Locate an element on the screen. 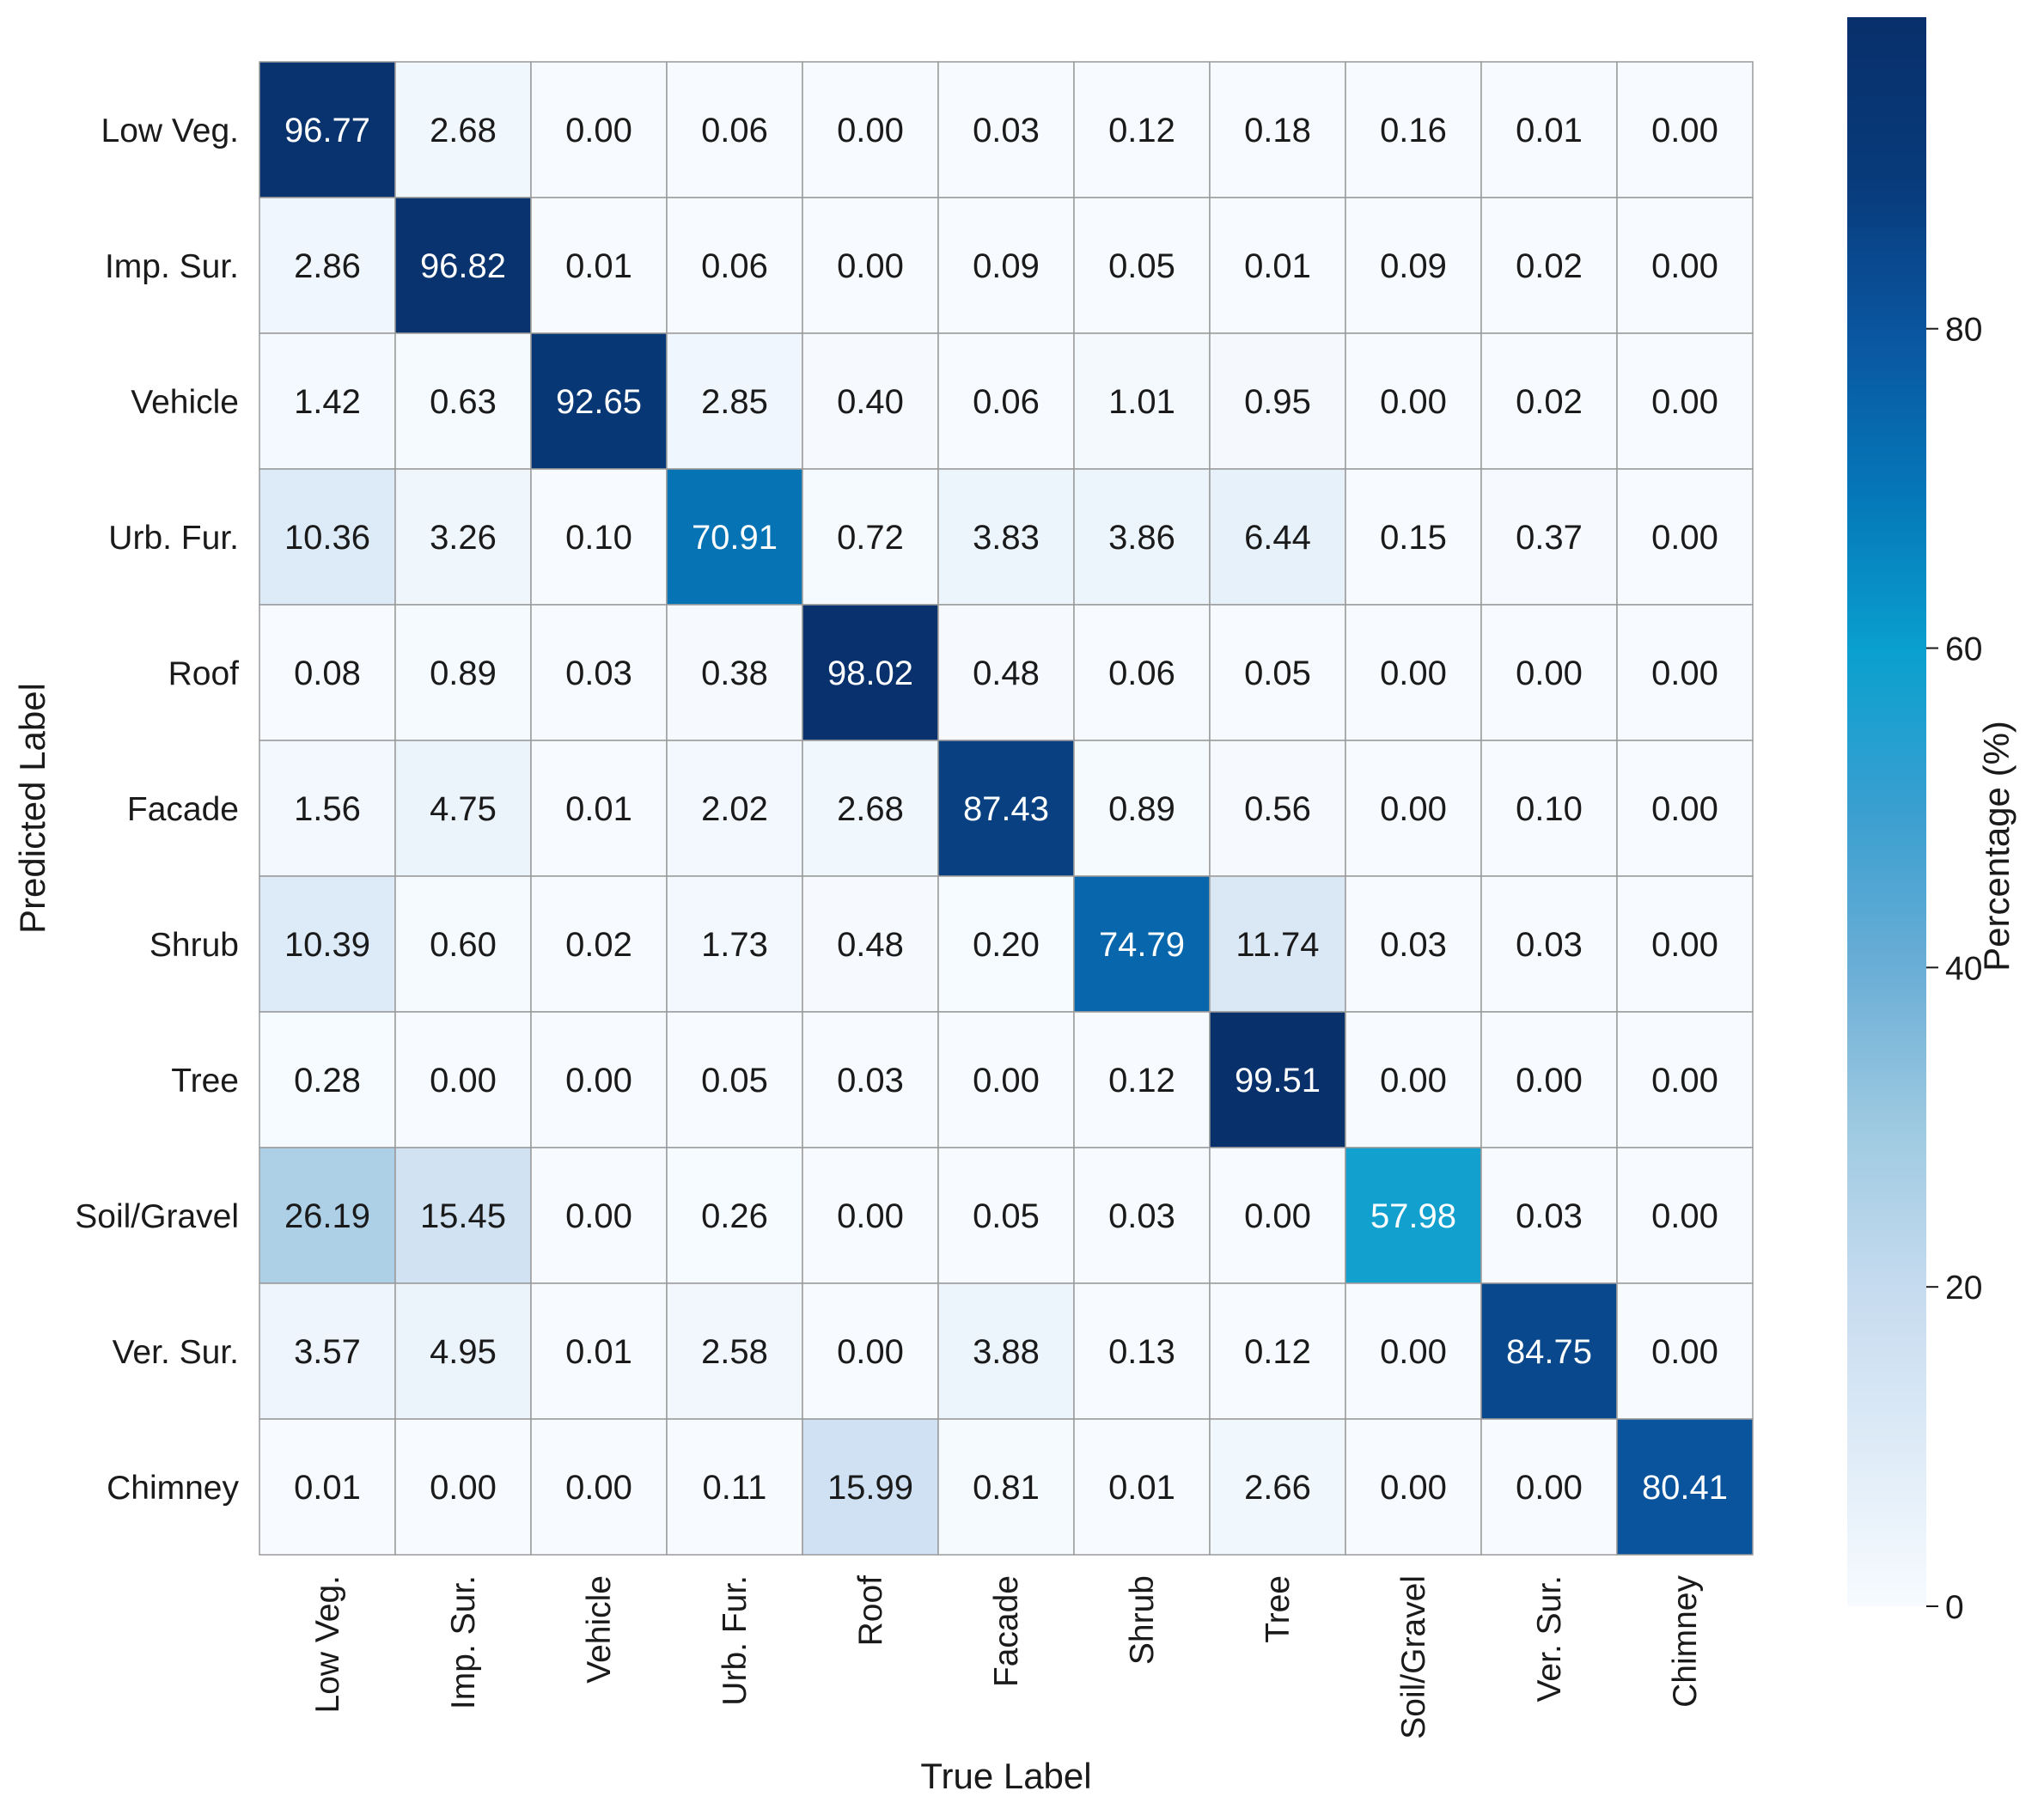 Image resolution: width=2044 pixels, height=1809 pixels. colorbar-tick-label: 20 is located at coordinates (1963, 1288).